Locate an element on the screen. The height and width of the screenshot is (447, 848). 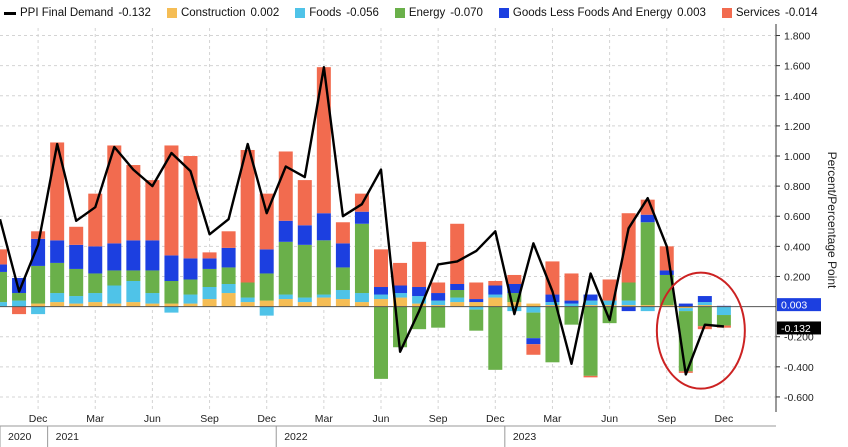
y-tick-label: -0.400 is located at coordinates (799, 368).